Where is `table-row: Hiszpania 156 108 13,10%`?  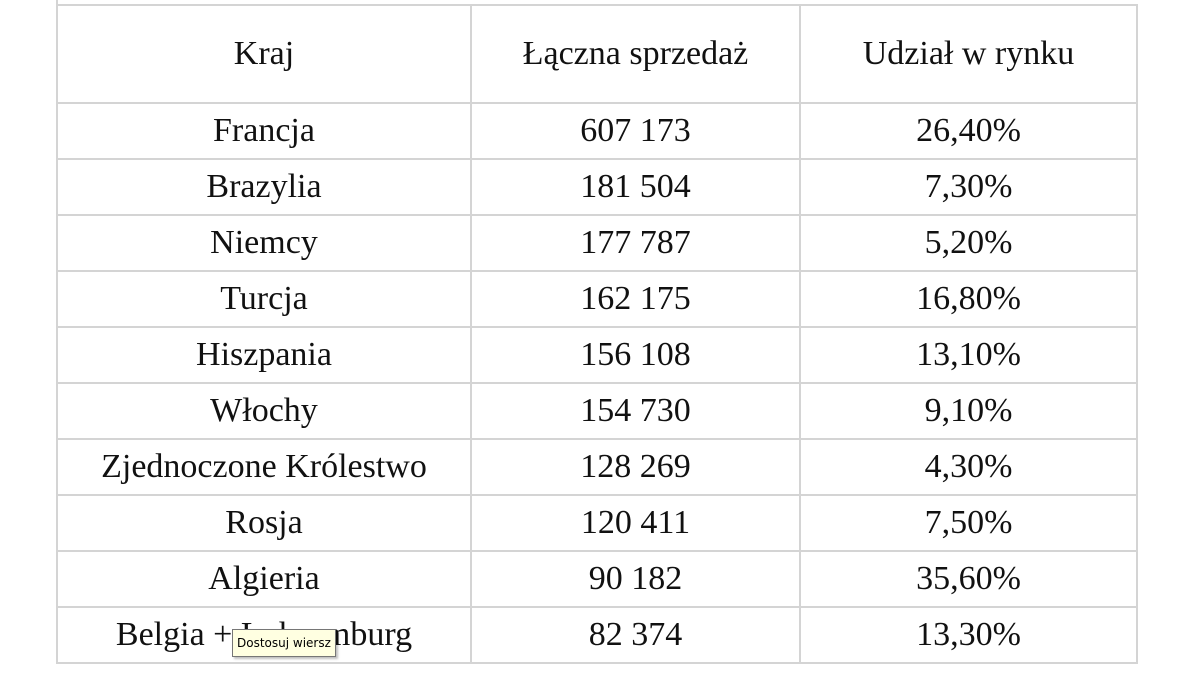 table-row: Hiszpania 156 108 13,10% is located at coordinates (597, 355).